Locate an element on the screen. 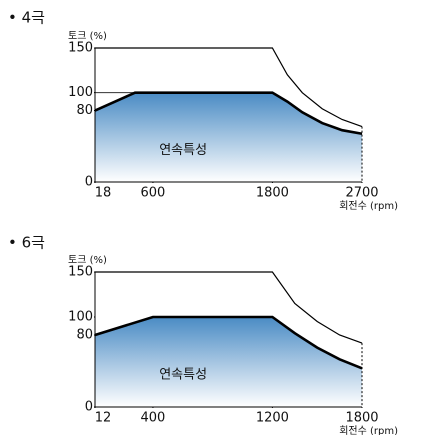  chart-title: • 4극 is located at coordinates (26, 18).